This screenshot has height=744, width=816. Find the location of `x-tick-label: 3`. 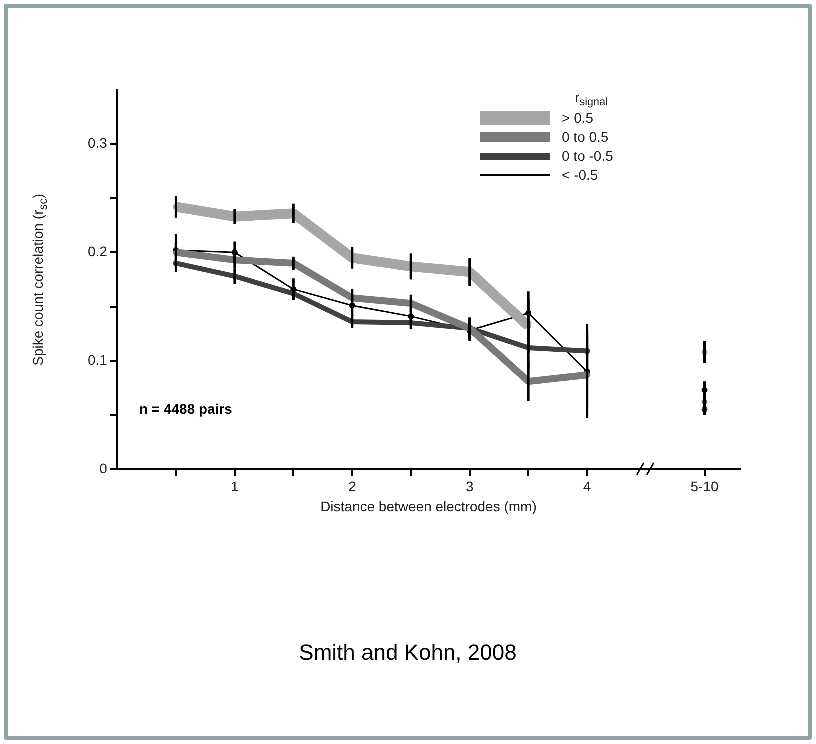

x-tick-label: 3 is located at coordinates (470, 486).